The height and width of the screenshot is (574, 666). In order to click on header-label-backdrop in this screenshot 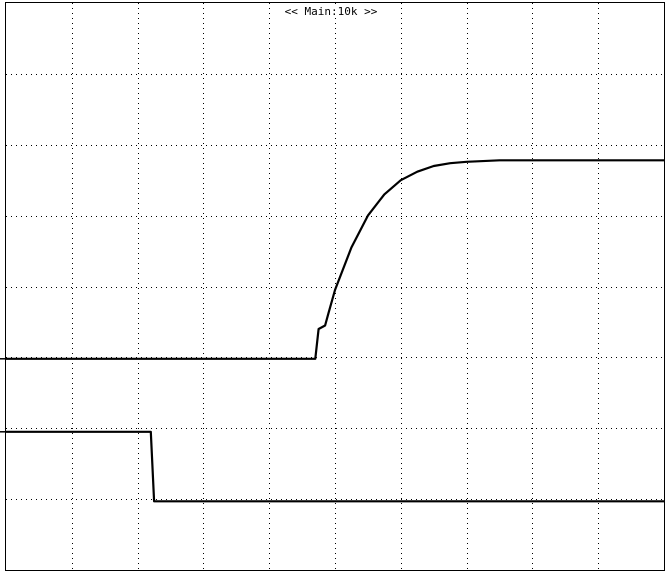, I will do `click(331, 11)`.